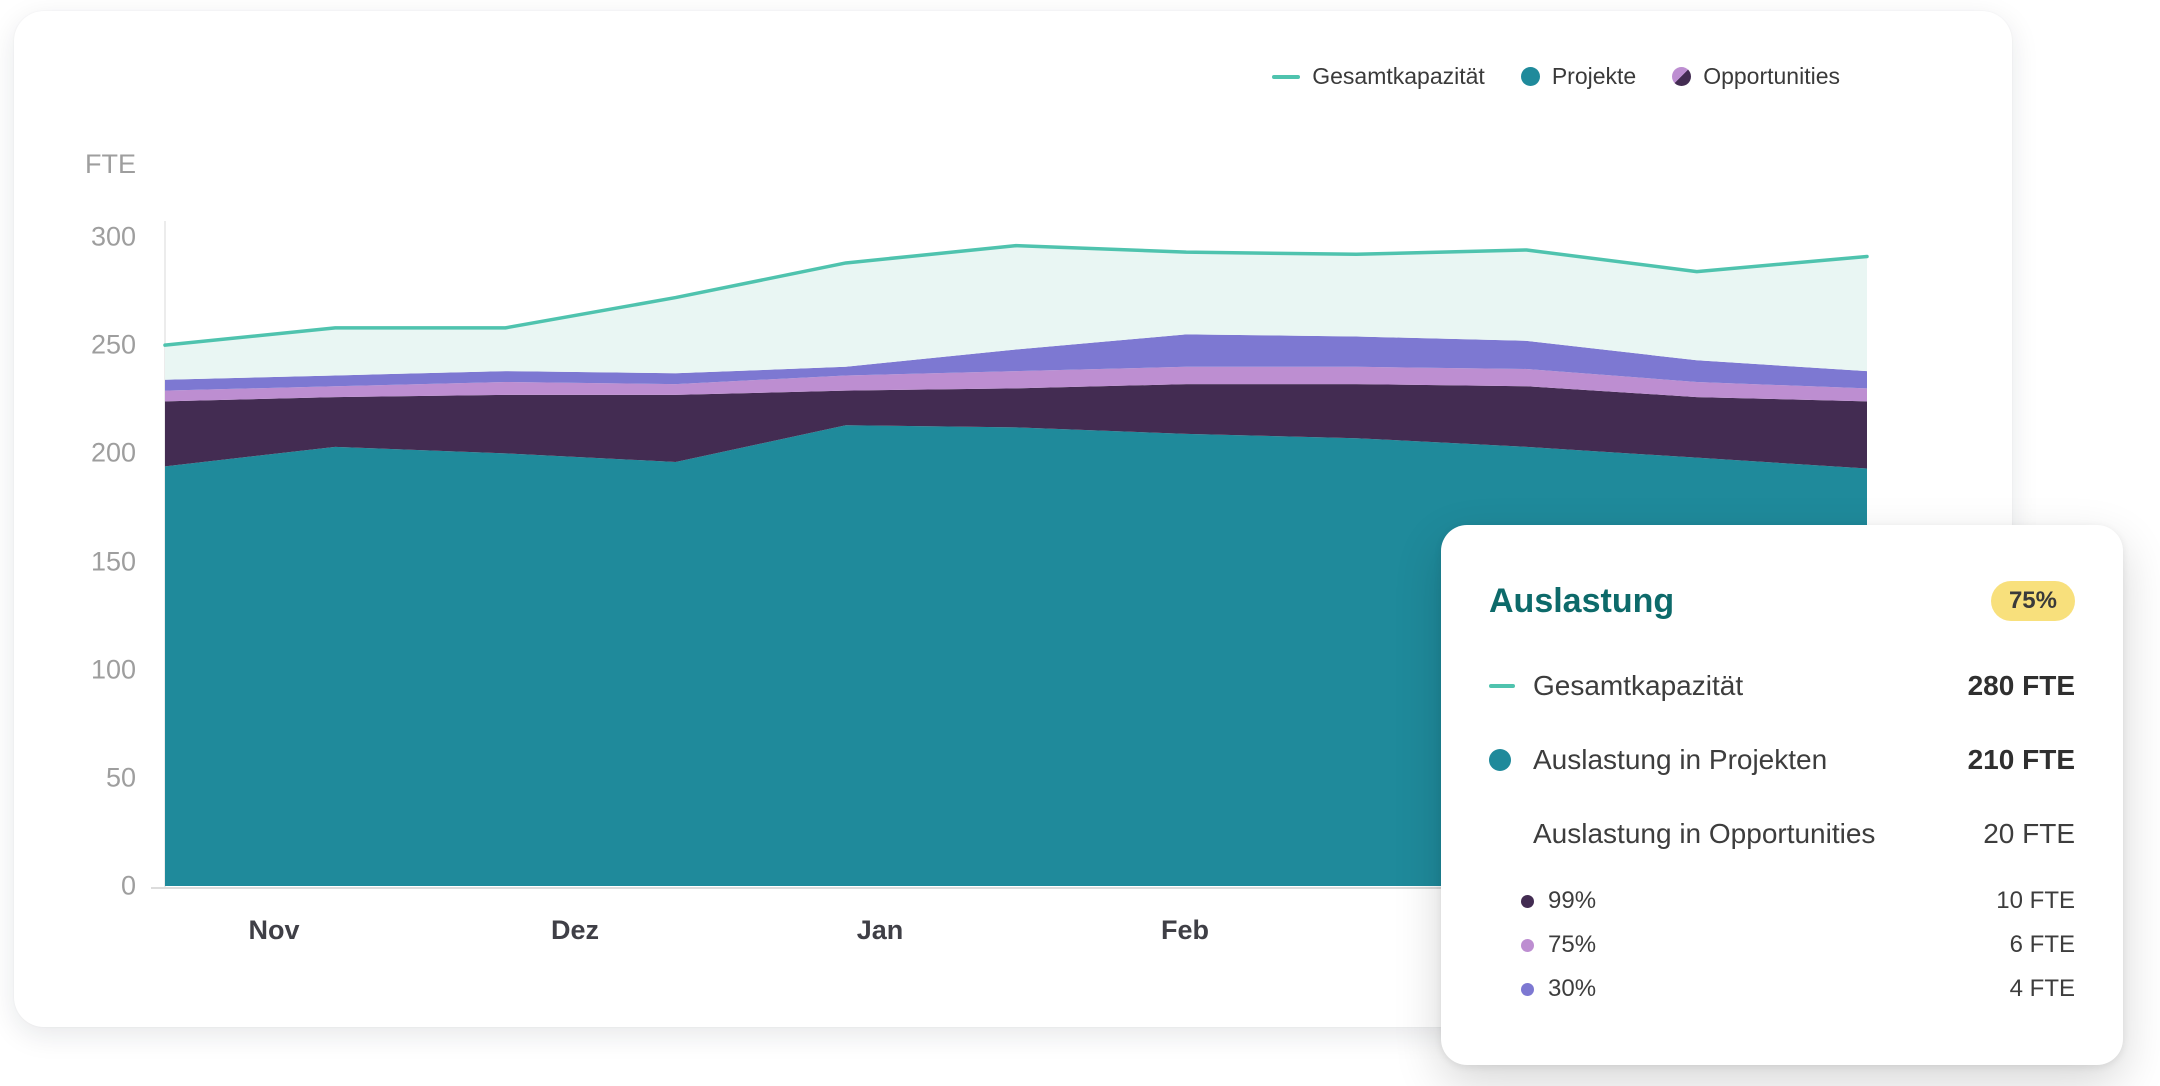 The image size is (2160, 1086). I want to click on legend-item-projekte: Projekte, so click(1578, 76).